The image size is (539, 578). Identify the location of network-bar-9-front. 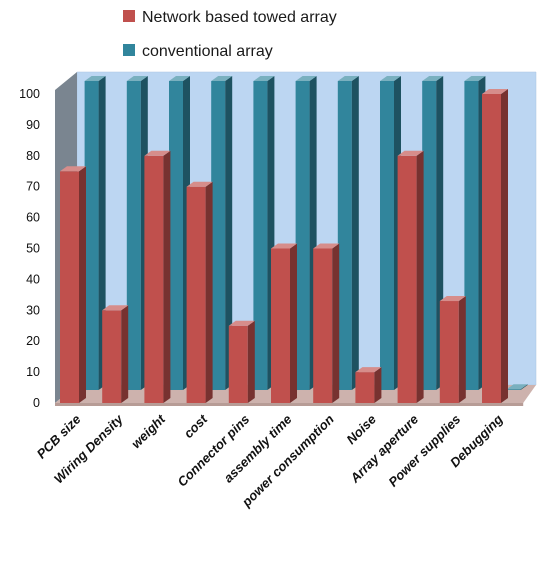
(407, 279).